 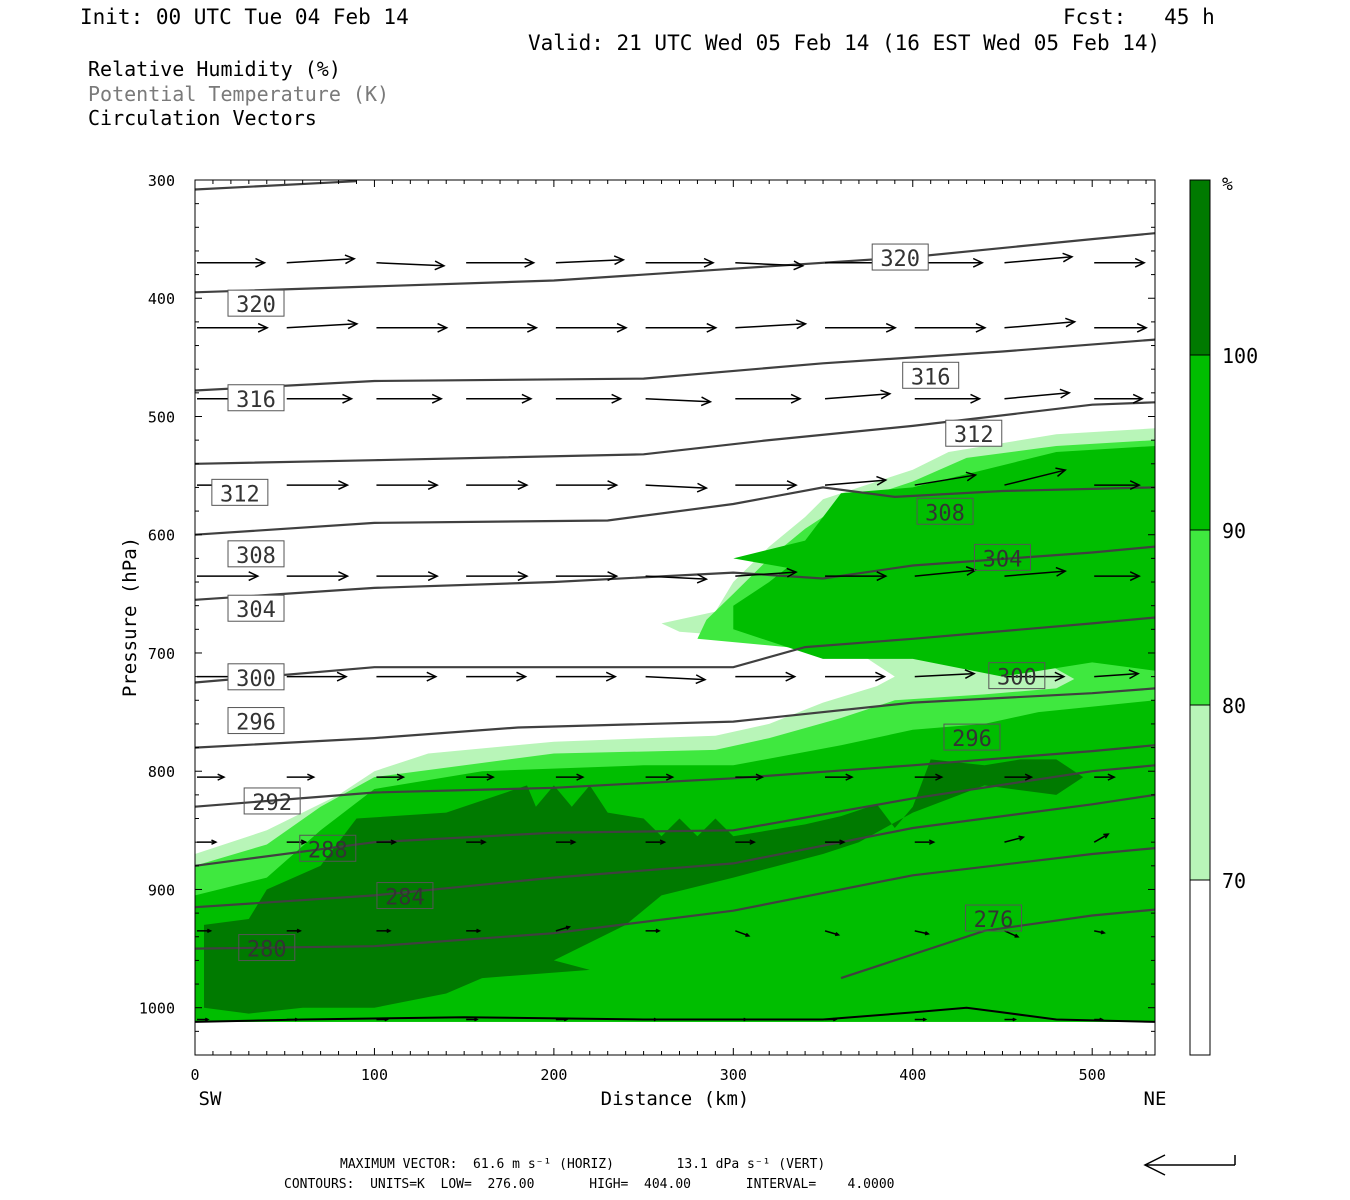 I want to click on theta-label: 288, so click(x=328, y=850).